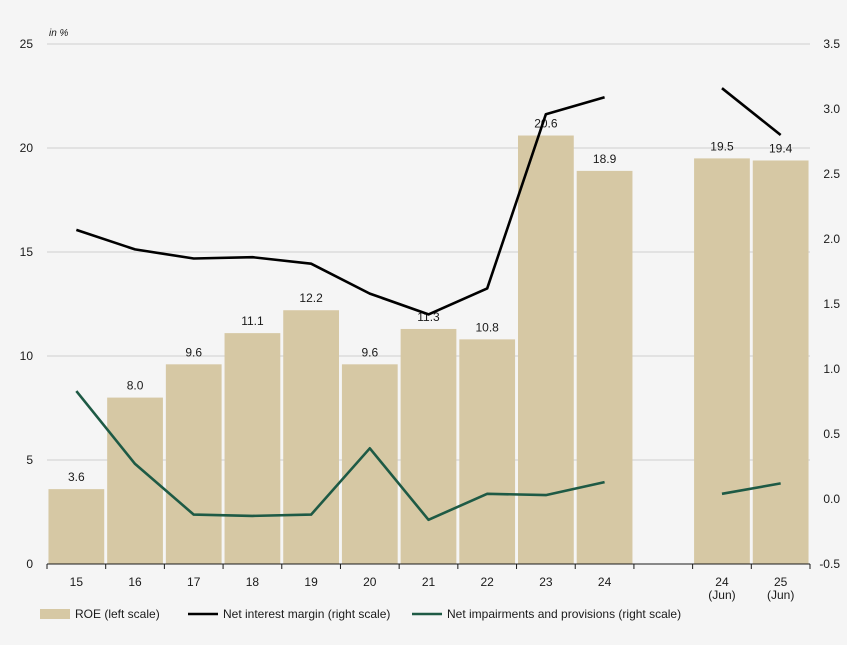 The width and height of the screenshot is (847, 645). Describe the element at coordinates (831, 434) in the screenshot. I see `right-axis-tick-label: 0.5` at that location.